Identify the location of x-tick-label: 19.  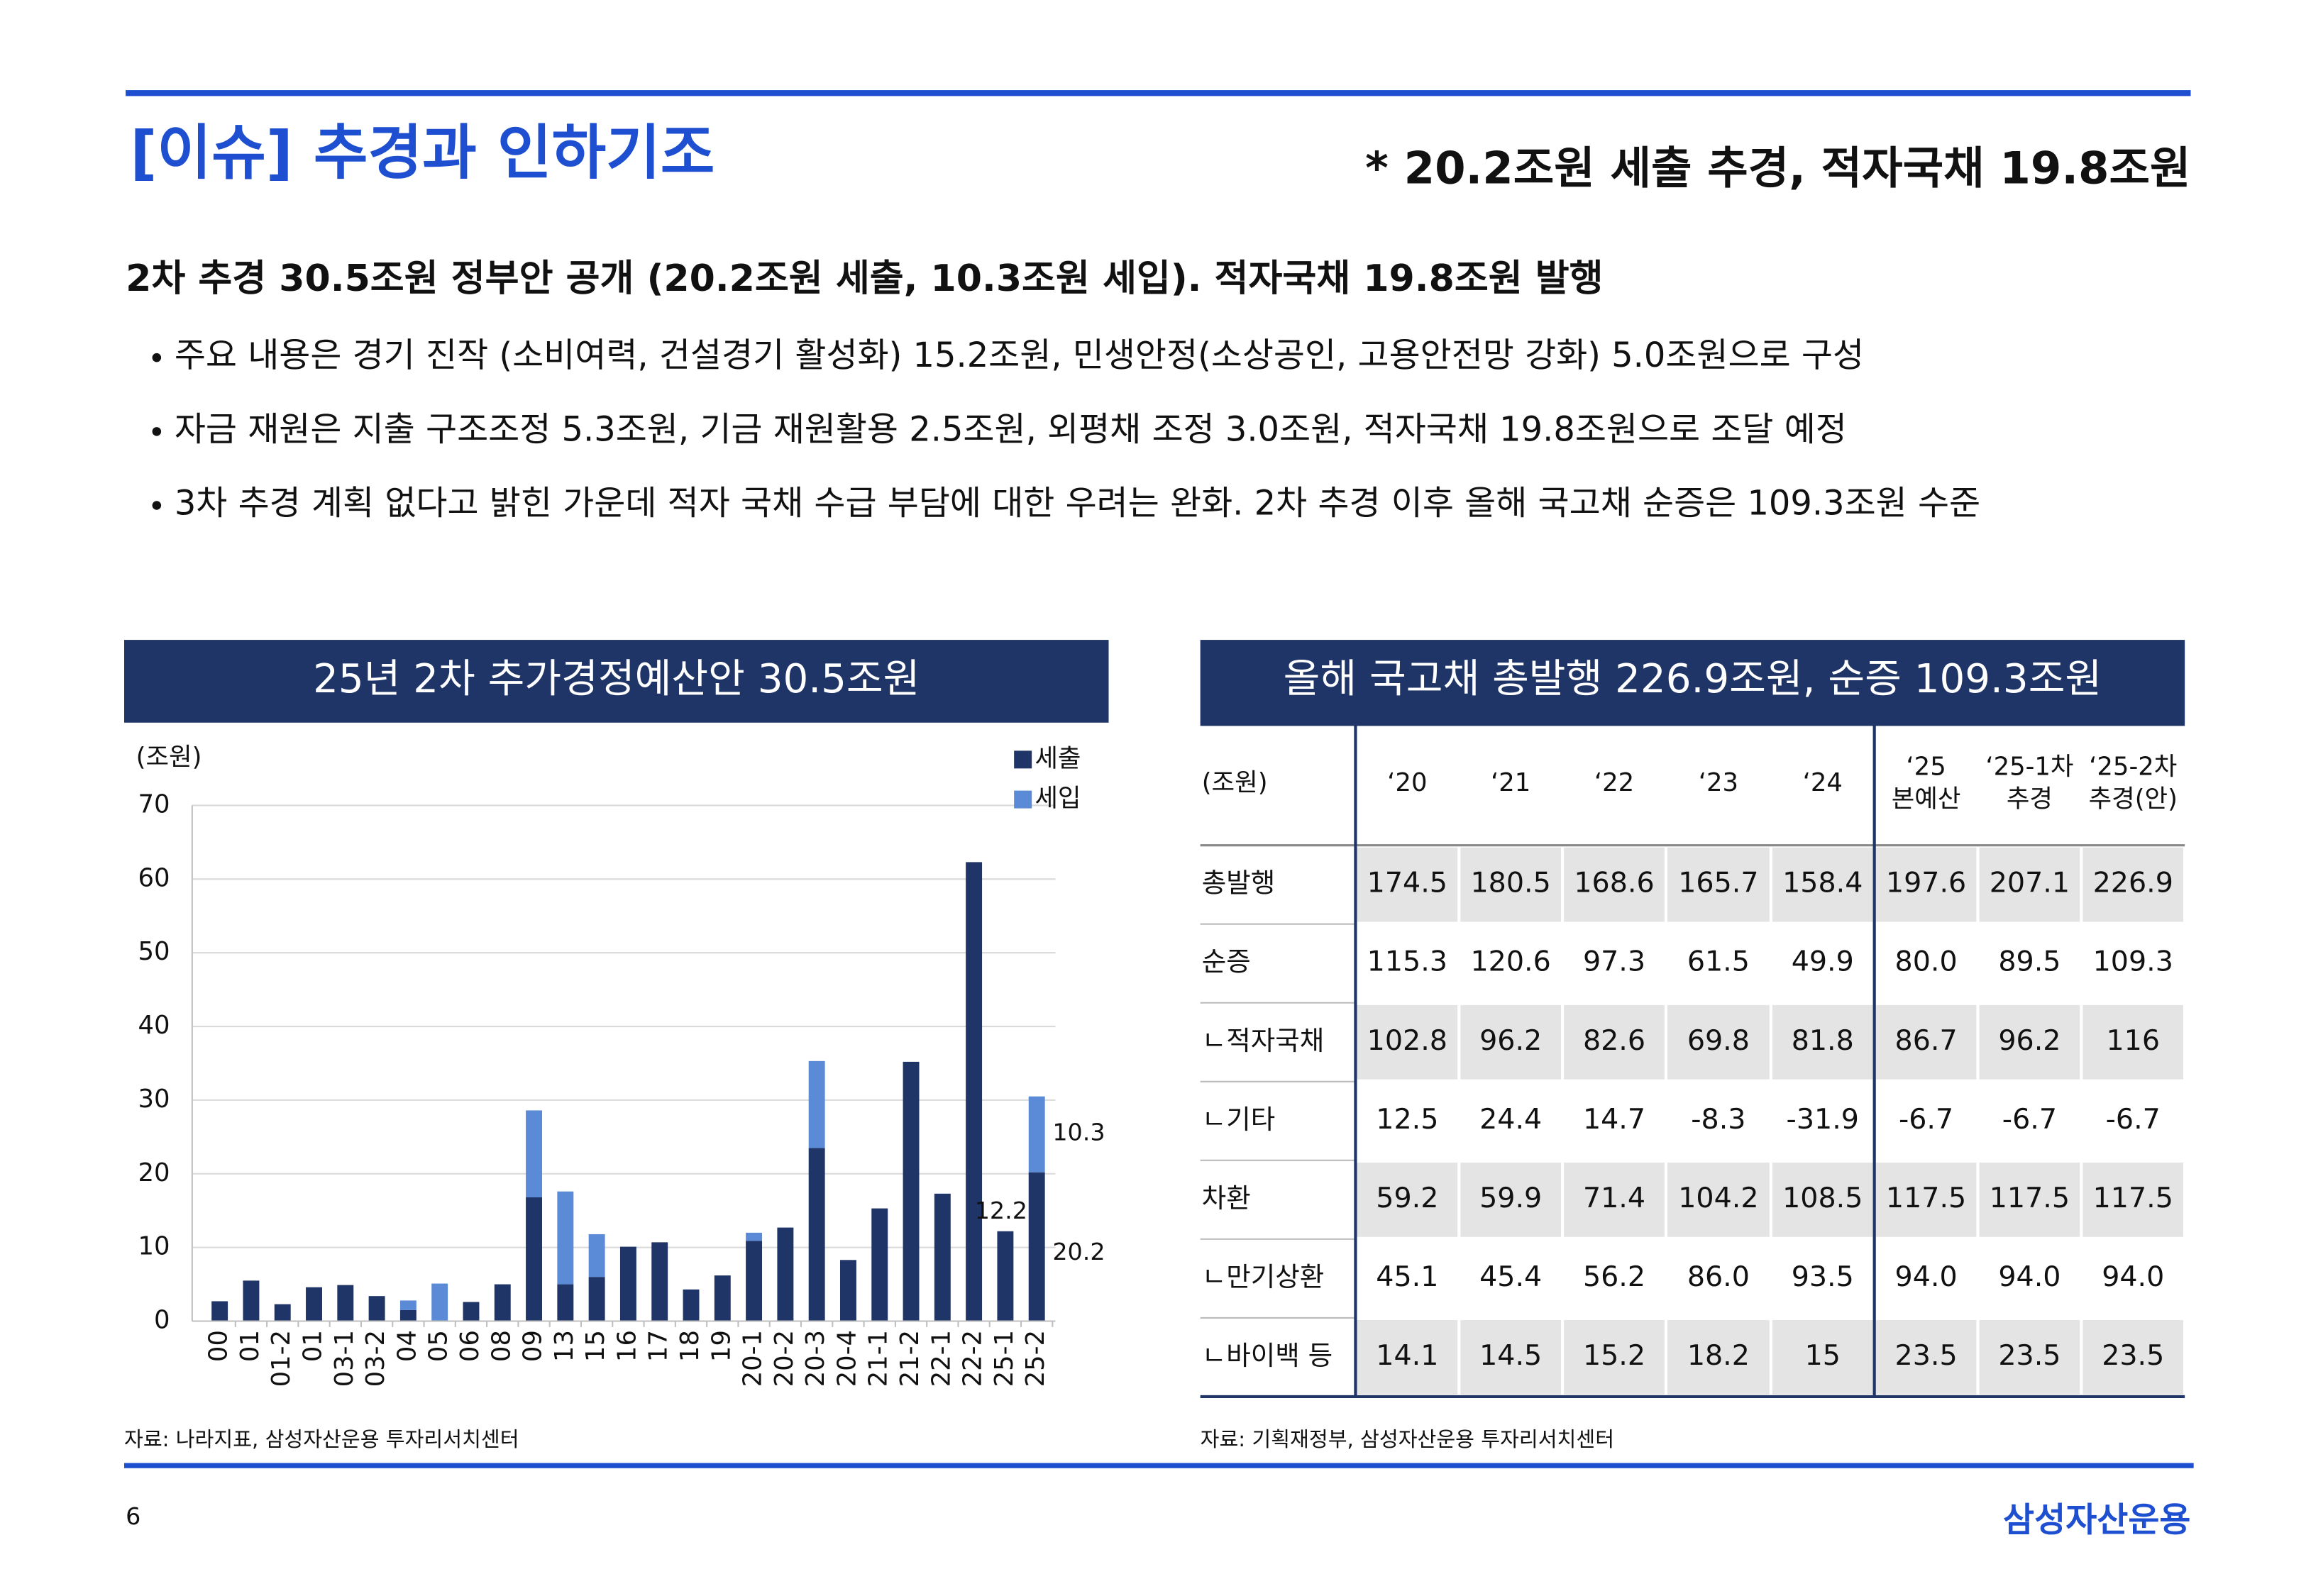
(721, 1346).